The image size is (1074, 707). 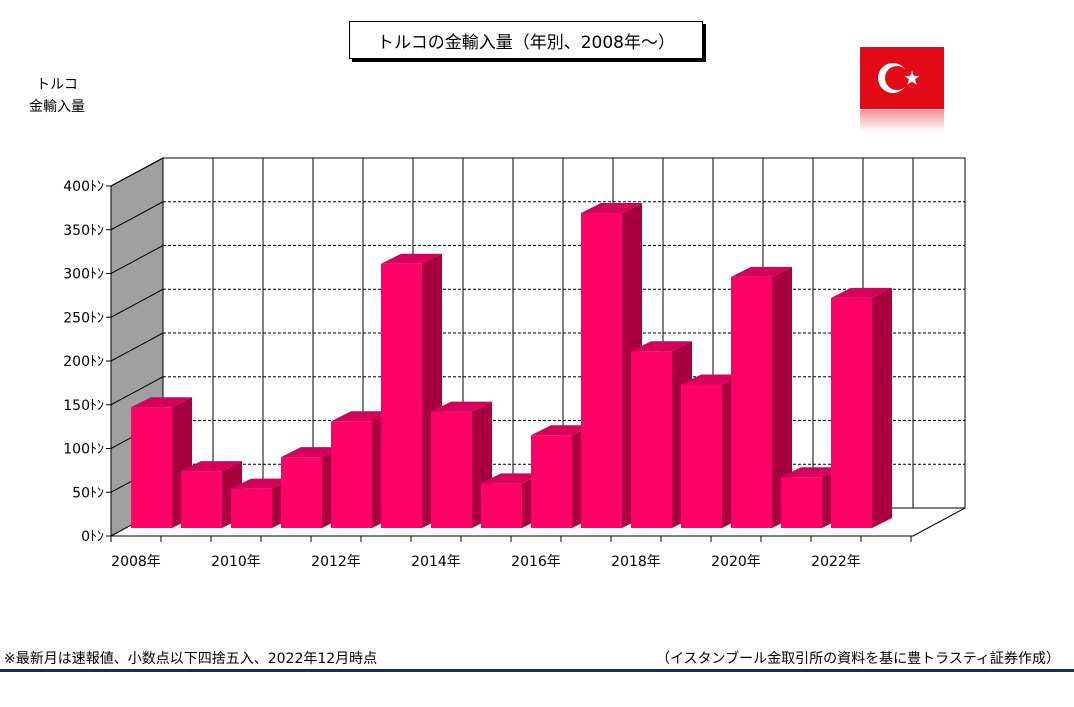 I want to click on bar-2020年-top, so click(x=761, y=271).